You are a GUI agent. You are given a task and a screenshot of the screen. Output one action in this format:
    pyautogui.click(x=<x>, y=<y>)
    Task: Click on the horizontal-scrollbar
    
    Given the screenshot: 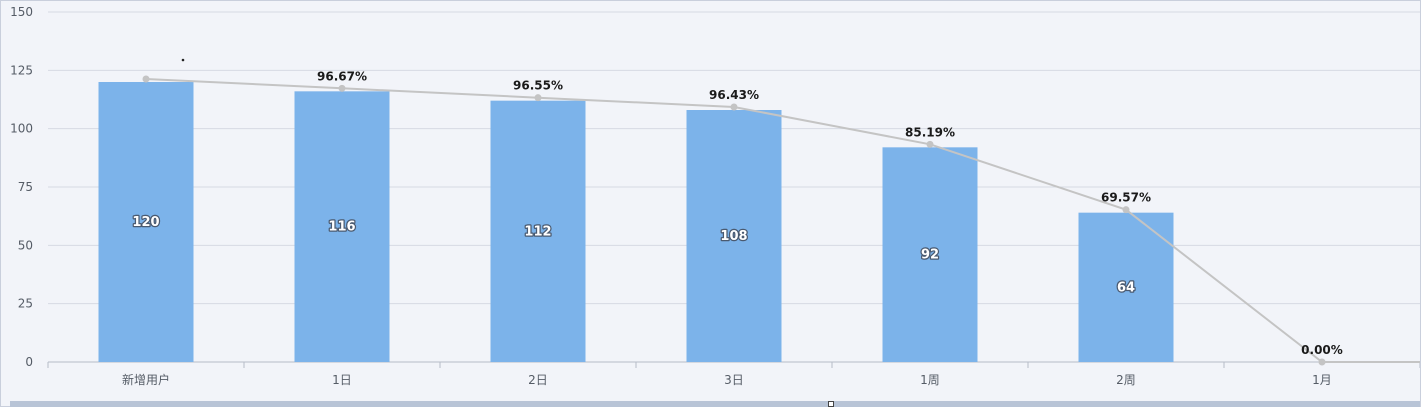 What is the action you would take?
    pyautogui.click(x=715, y=404)
    